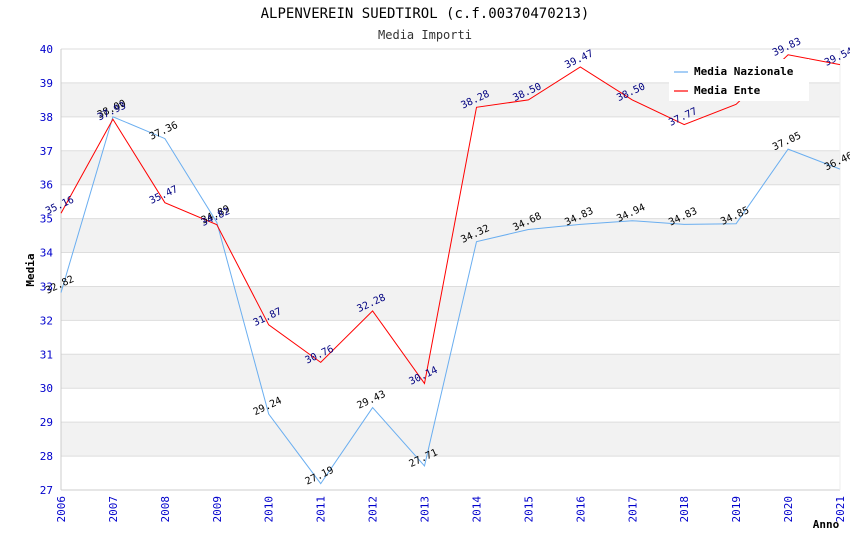  Describe the element at coordinates (46, 286) in the screenshot. I see `y-tick-label: 33` at that location.